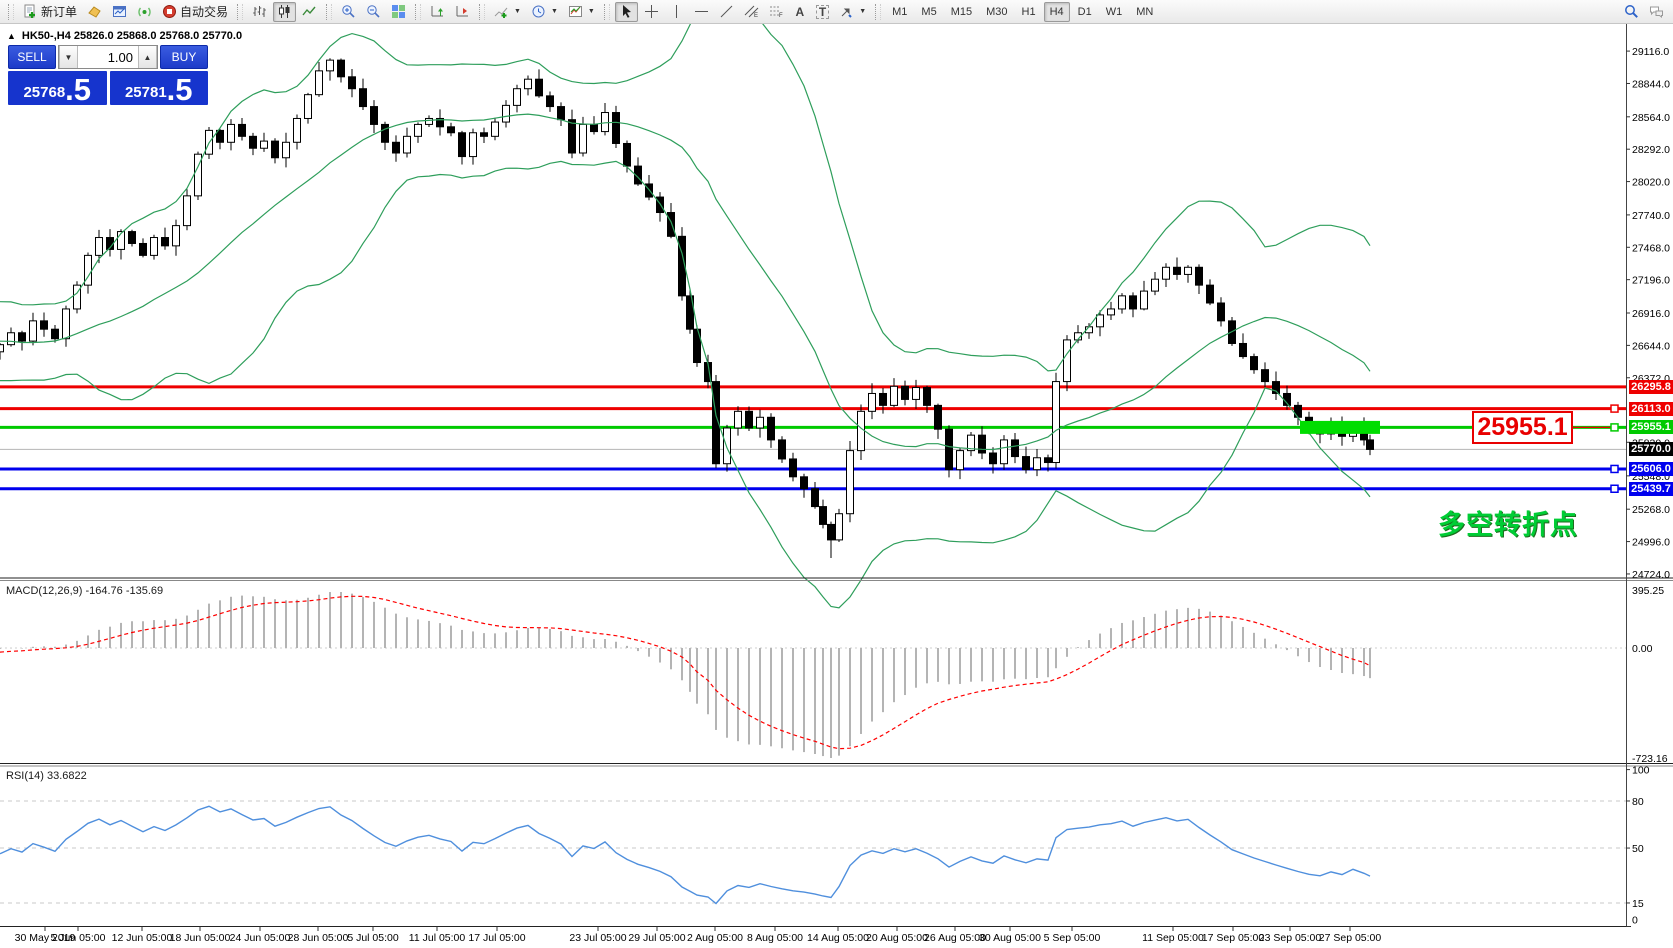 The image size is (1673, 948). I want to click on price-tag: 25439.7, so click(1651, 488).